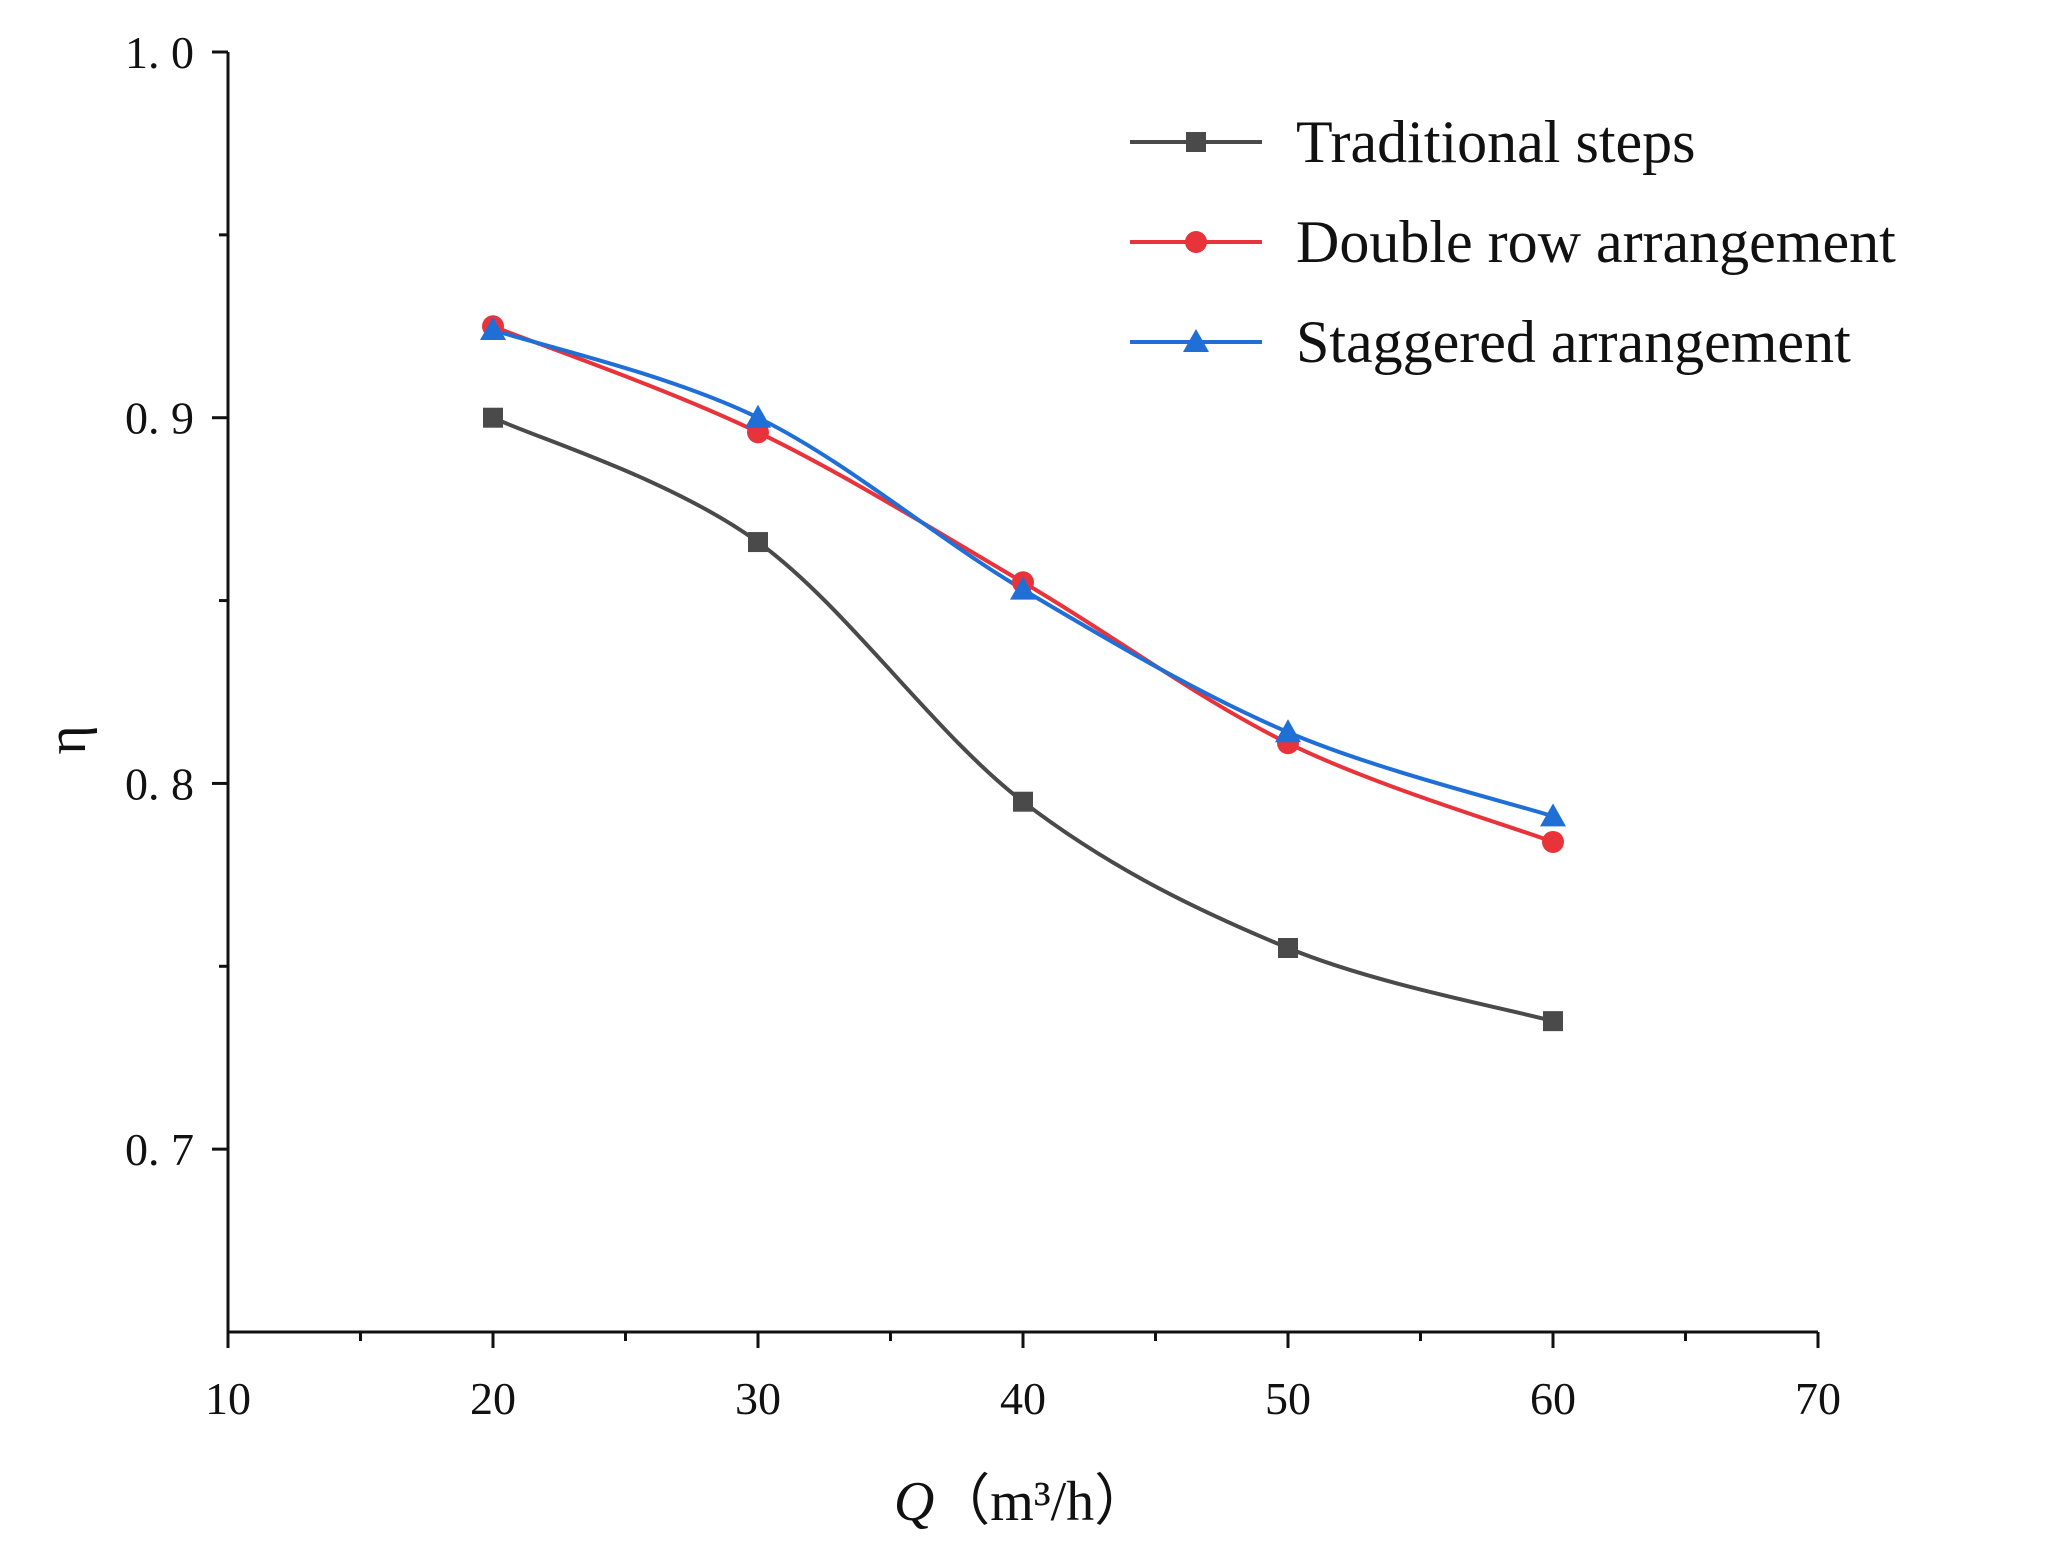 This screenshot has width=2057, height=1559. Describe the element at coordinates (758, 1398) in the screenshot. I see `x-tick-label: 30` at that location.